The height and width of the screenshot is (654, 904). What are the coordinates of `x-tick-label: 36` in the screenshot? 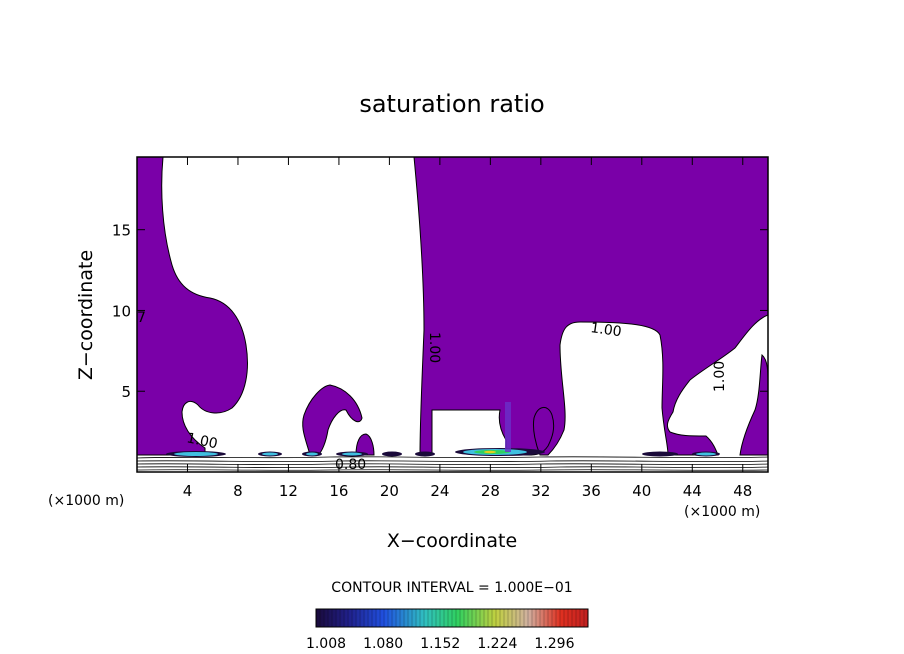 It's located at (591, 491).